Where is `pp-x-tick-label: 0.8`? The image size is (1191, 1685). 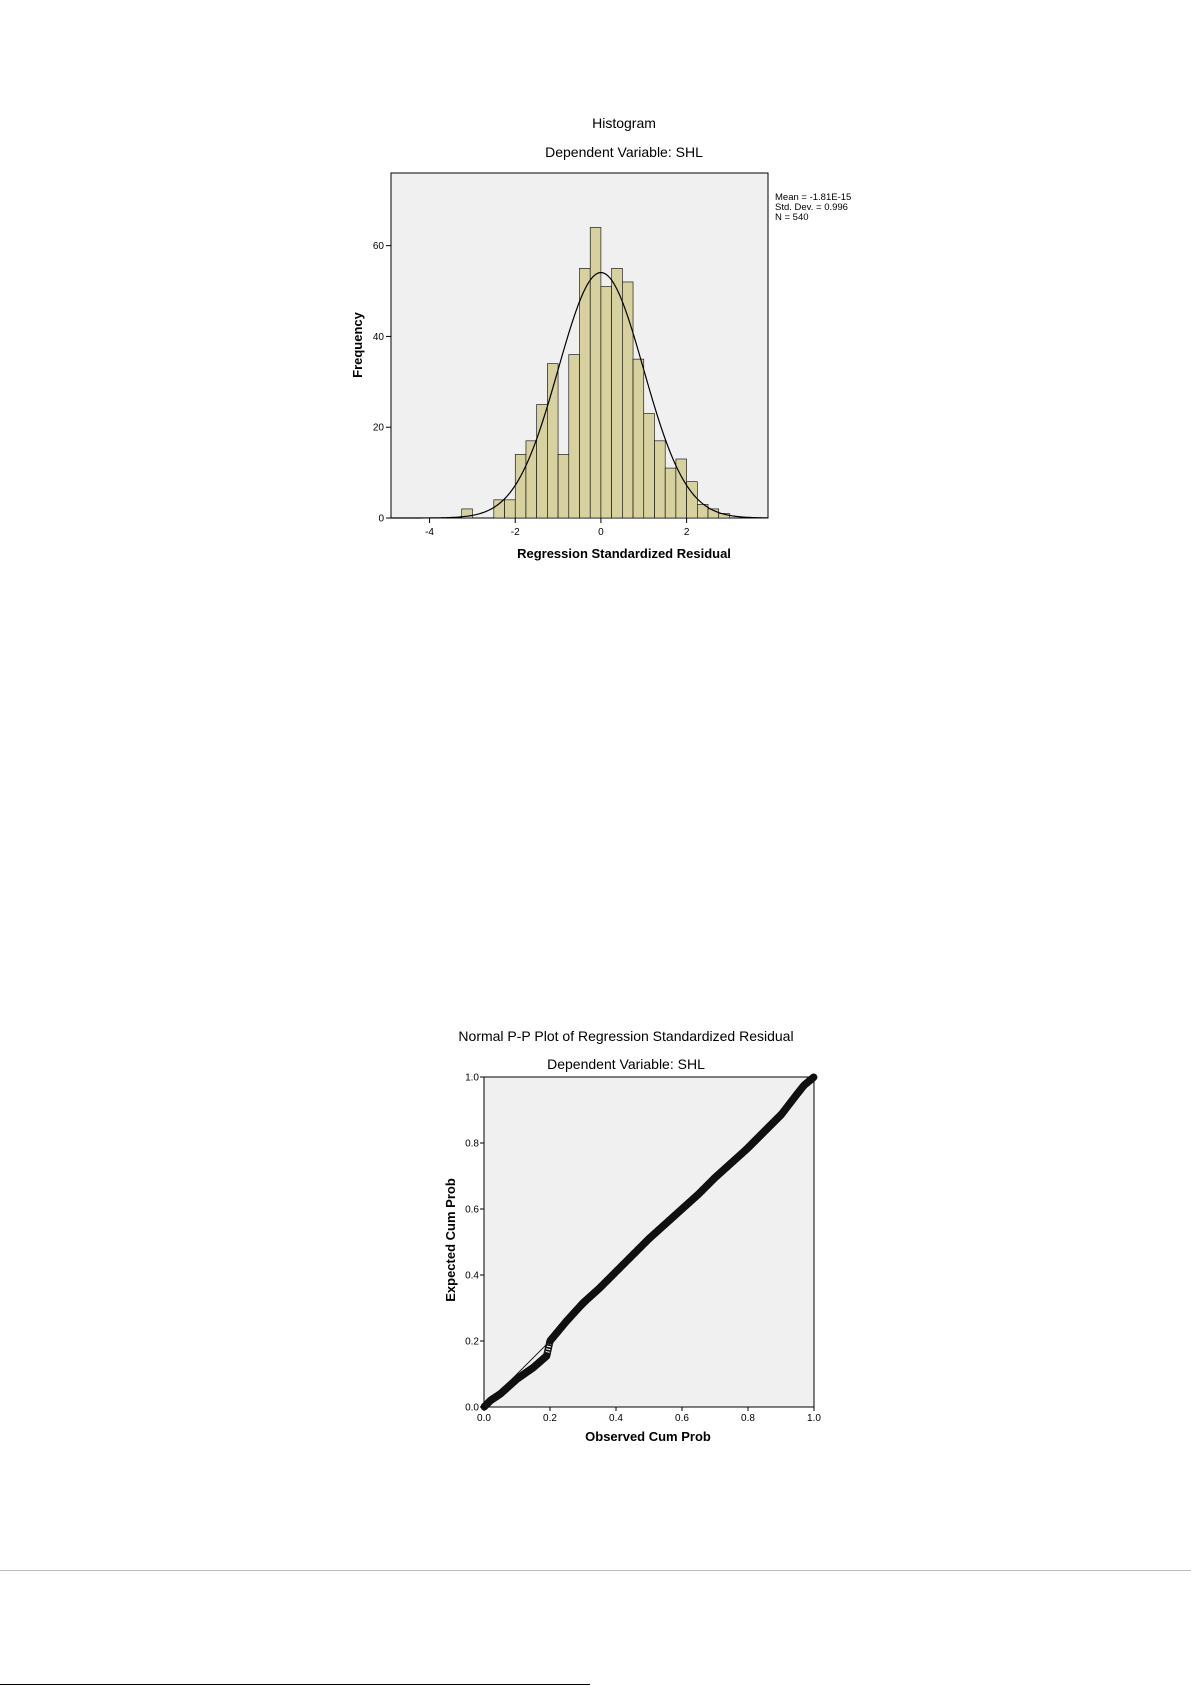 pp-x-tick-label: 0.8 is located at coordinates (748, 1418).